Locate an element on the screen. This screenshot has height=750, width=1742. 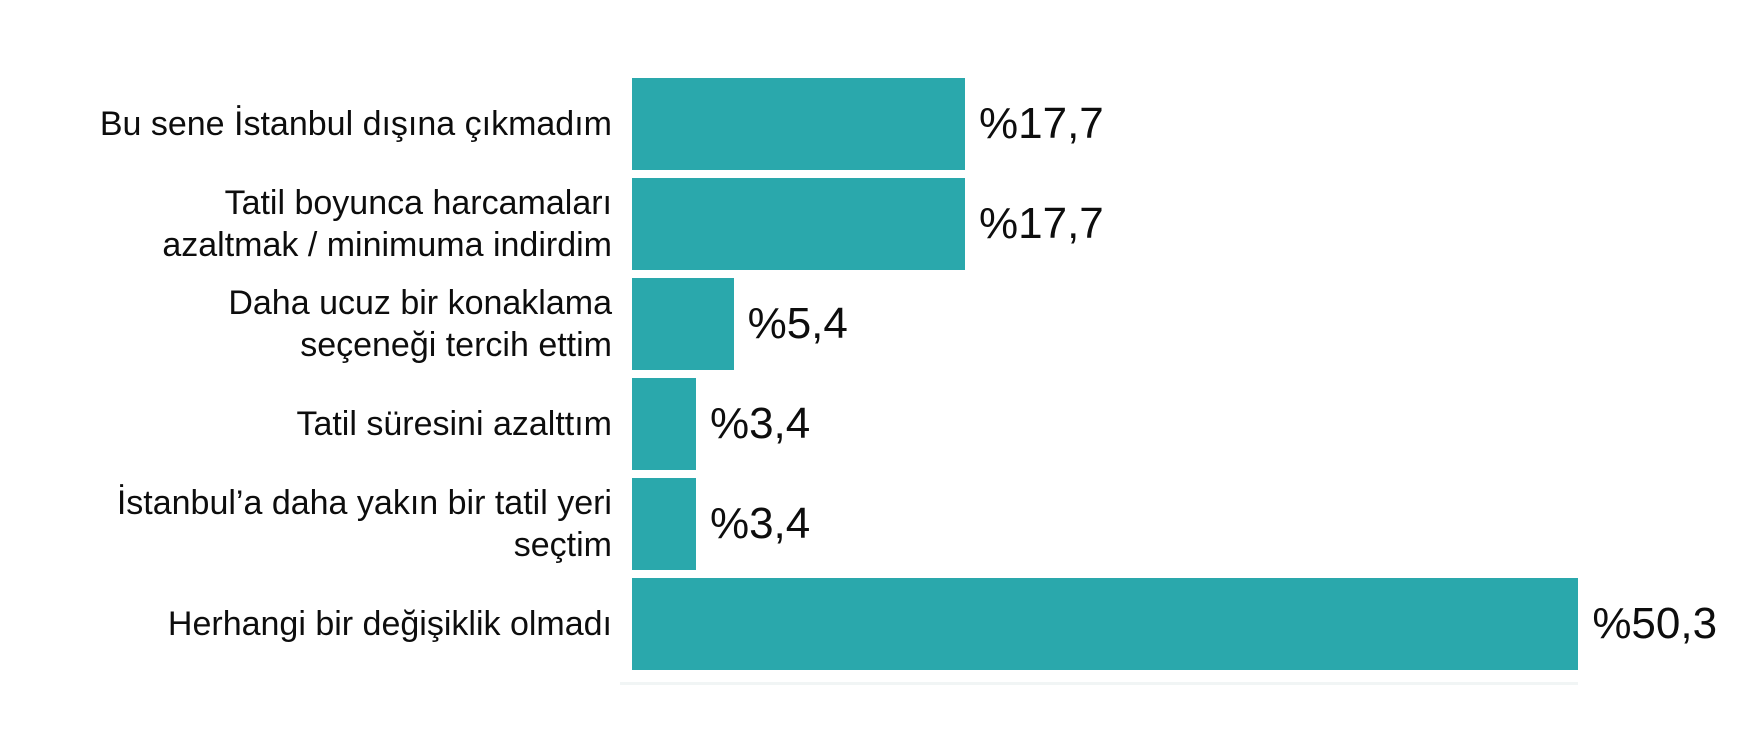
category-axis-line is located at coordinates (1099, 683).